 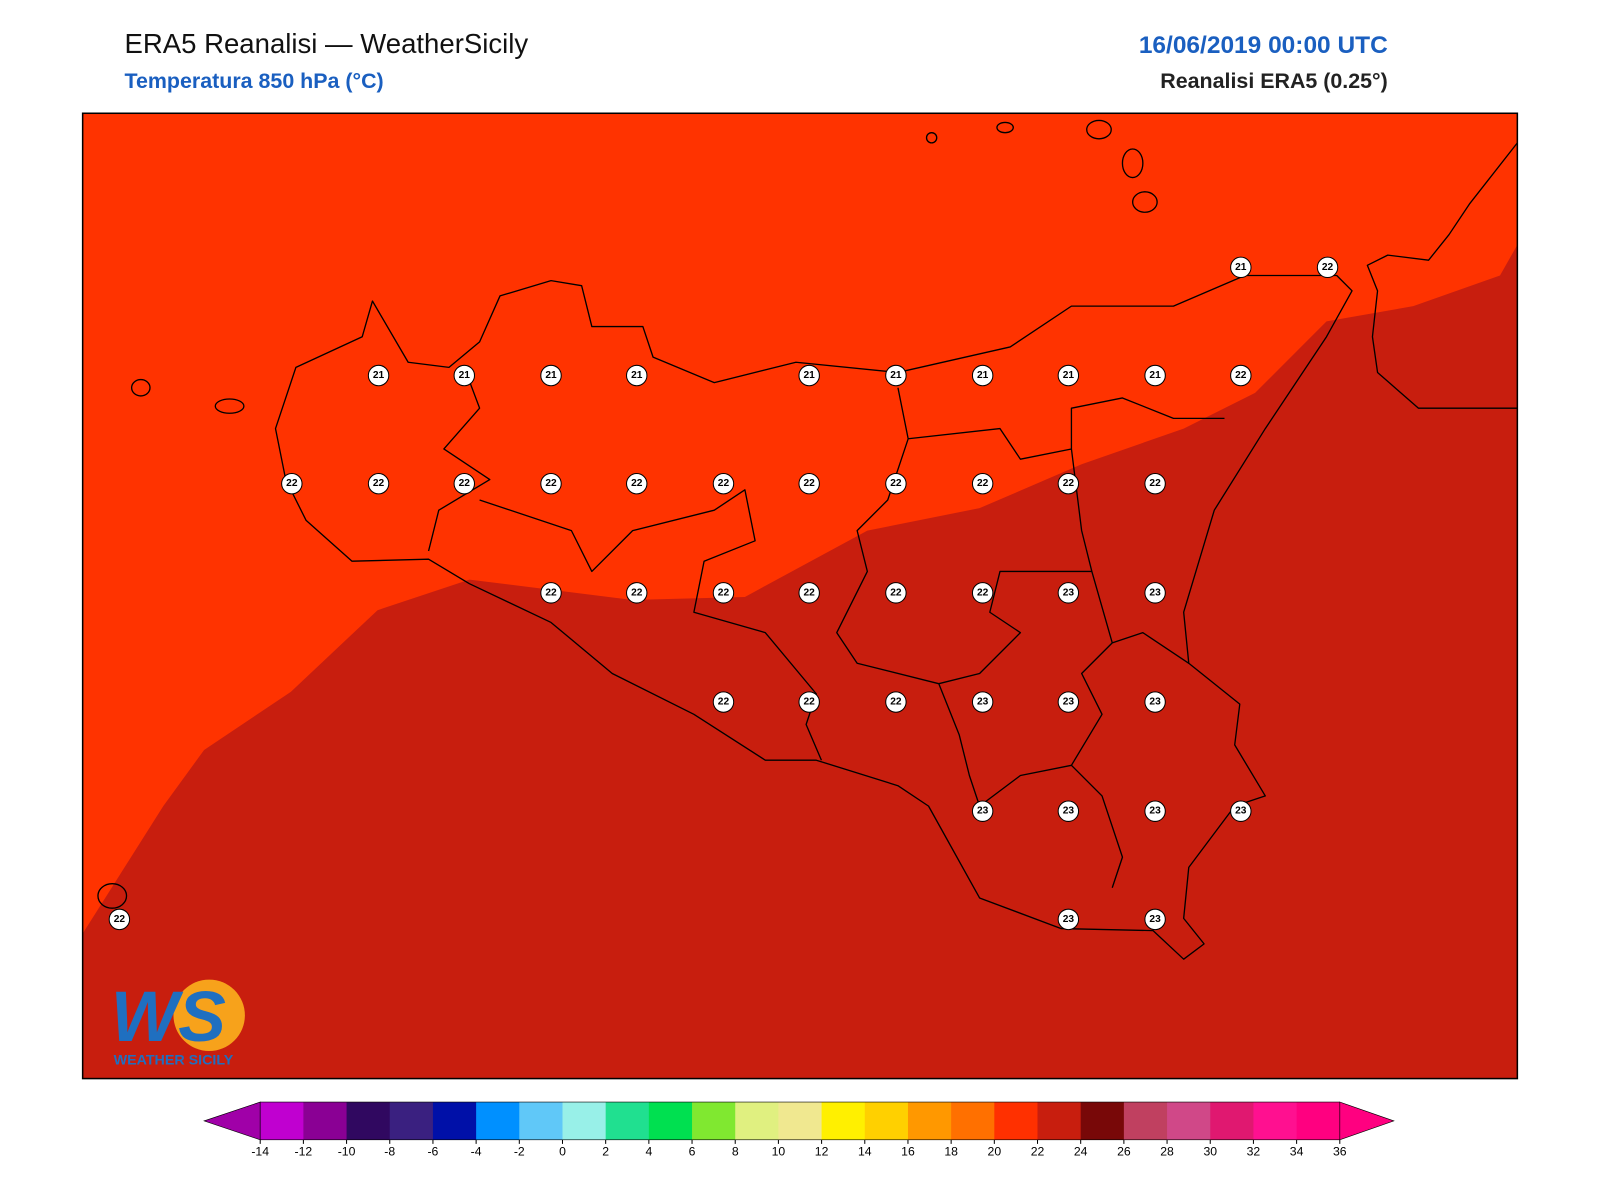 What do you see at coordinates (1210, 1152) in the screenshot?
I see `colorbar-tick-label: 30` at bounding box center [1210, 1152].